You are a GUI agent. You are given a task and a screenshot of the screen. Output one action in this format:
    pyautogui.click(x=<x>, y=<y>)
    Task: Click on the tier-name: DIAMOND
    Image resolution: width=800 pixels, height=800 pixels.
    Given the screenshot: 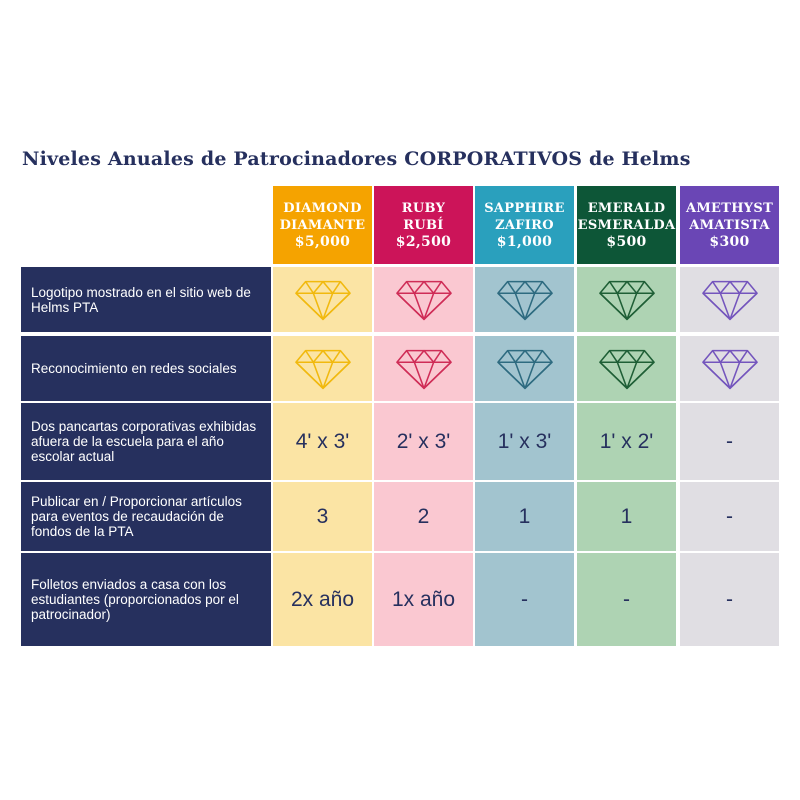 What is the action you would take?
    pyautogui.click(x=322, y=208)
    